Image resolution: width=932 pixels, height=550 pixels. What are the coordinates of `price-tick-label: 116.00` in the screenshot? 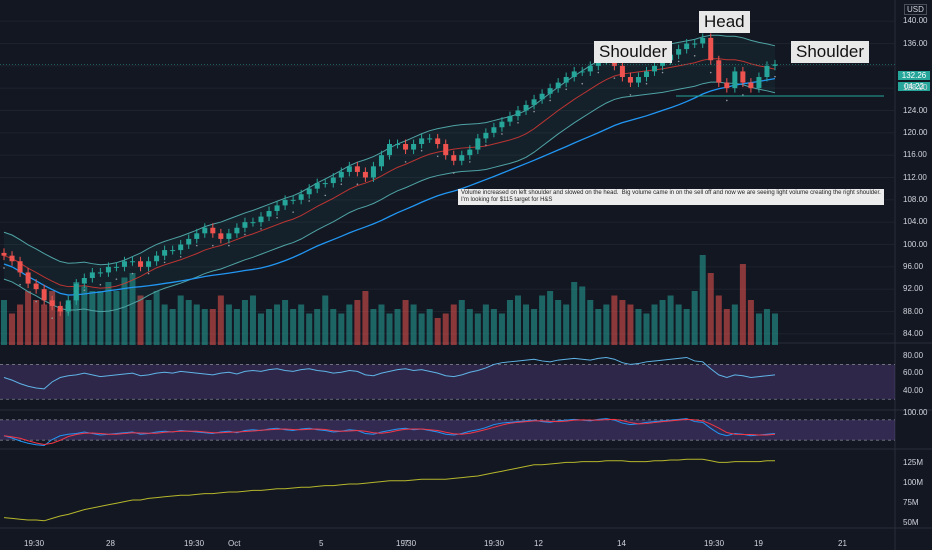 It's located at (915, 155).